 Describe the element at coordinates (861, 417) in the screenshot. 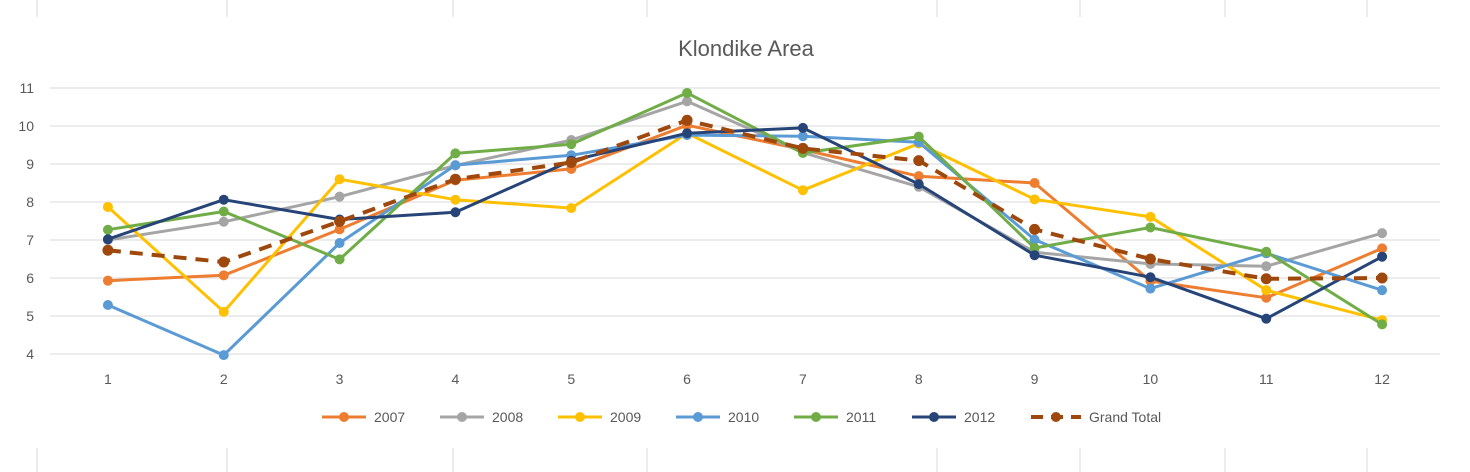

I see `legend-label: 2011` at that location.